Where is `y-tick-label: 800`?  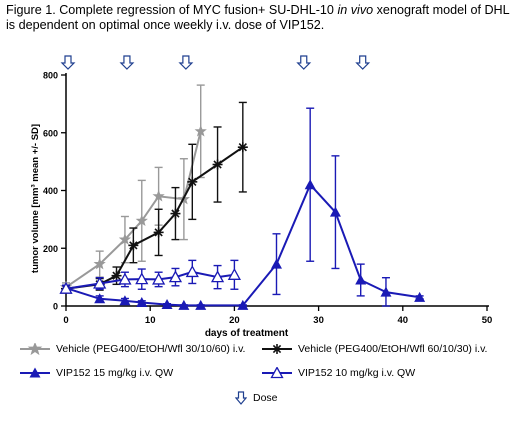 y-tick-label: 800 is located at coordinates (50, 76).